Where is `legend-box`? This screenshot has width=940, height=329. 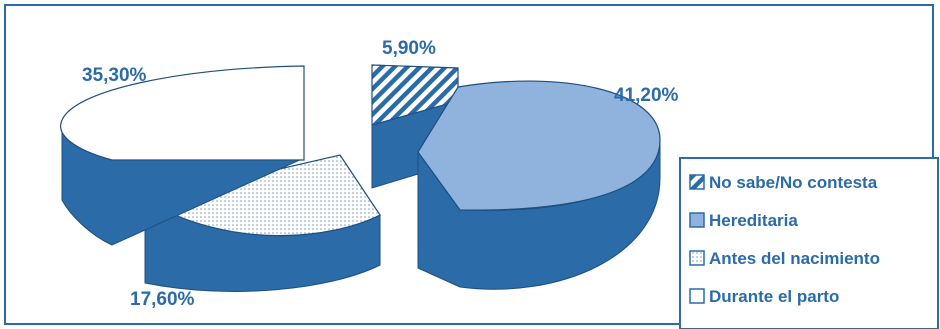 legend-box is located at coordinates (809, 243).